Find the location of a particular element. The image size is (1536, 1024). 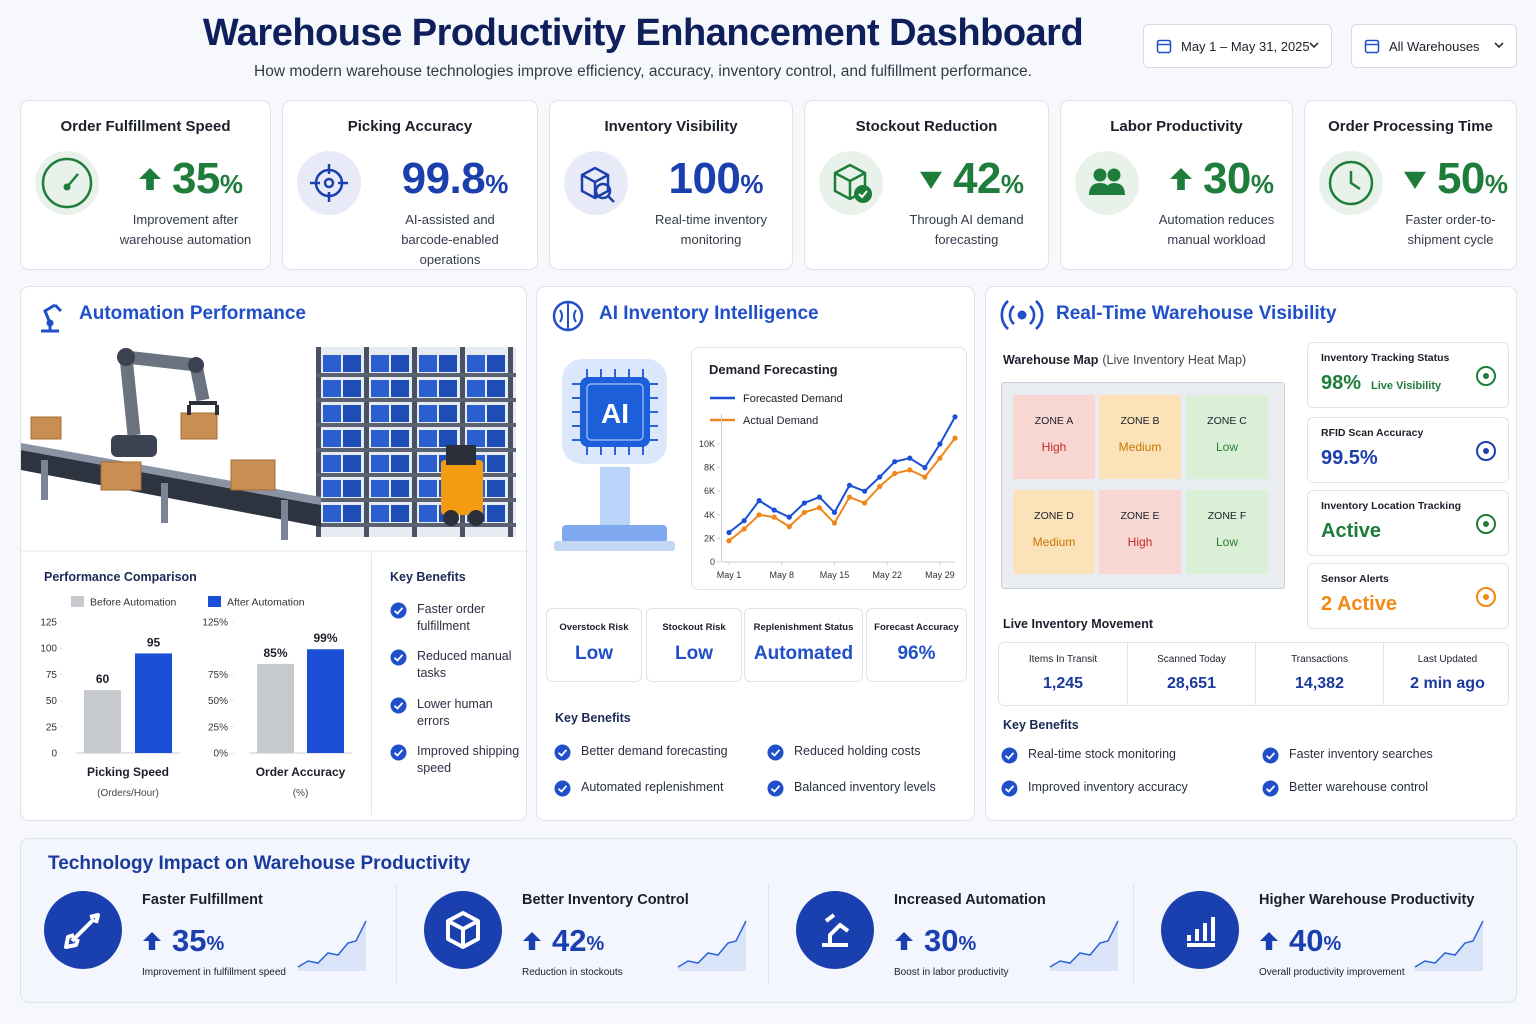

y-tick-label: 125 is located at coordinates (48, 623).